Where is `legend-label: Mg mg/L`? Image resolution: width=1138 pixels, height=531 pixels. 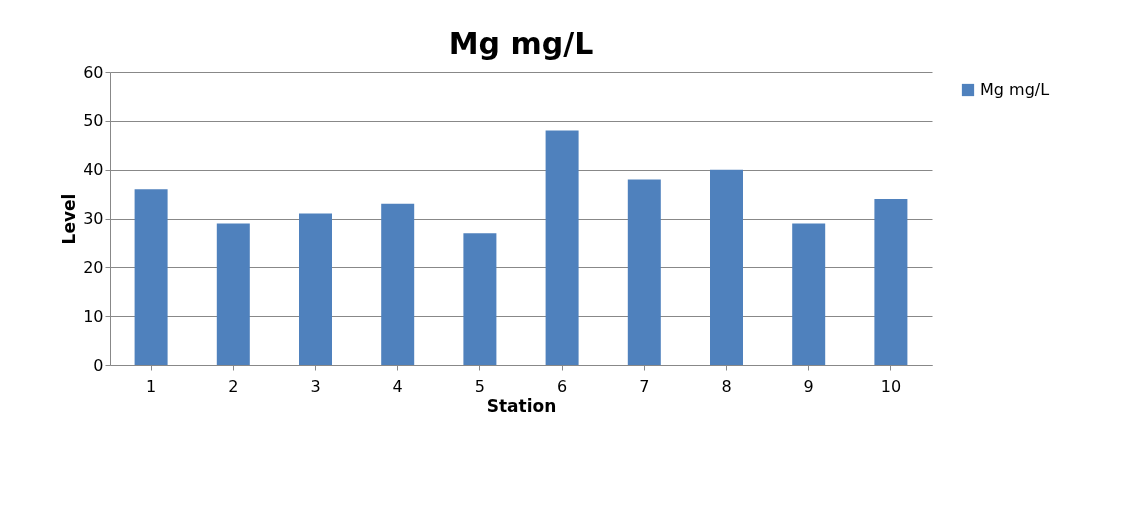
legend-label: Mg mg/L is located at coordinates (1015, 89).